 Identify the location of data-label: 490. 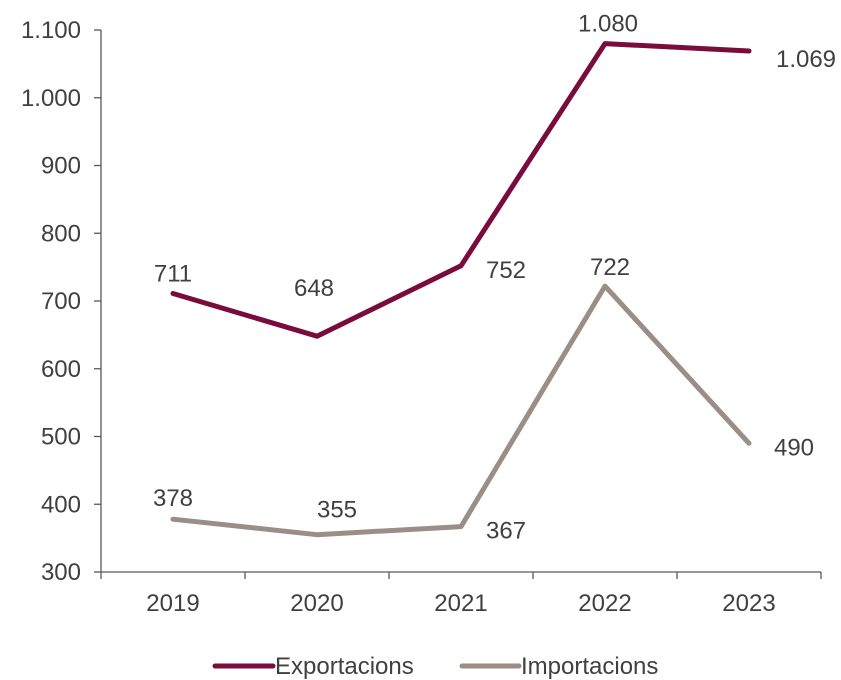
(794, 447).